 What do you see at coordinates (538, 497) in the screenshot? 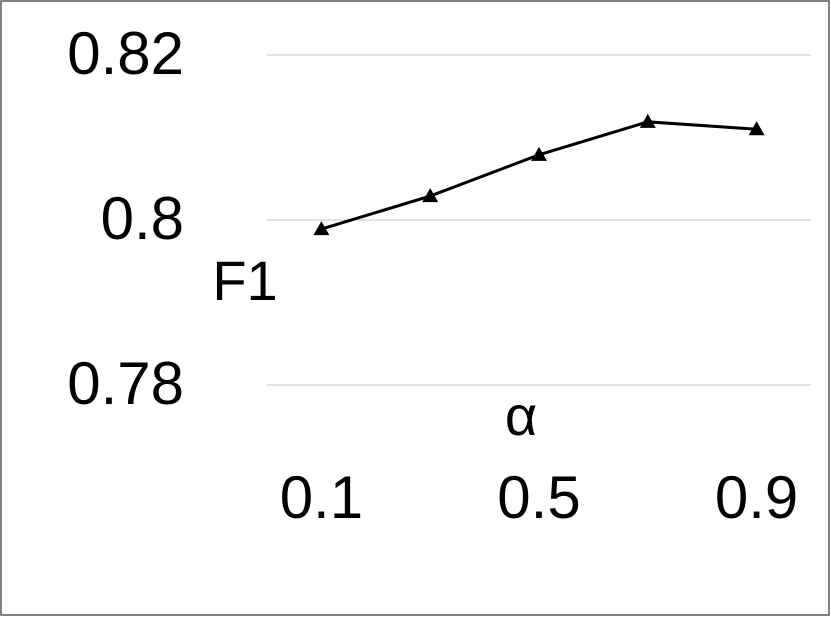
I see `x-tick-label: 0.5` at bounding box center [538, 497].